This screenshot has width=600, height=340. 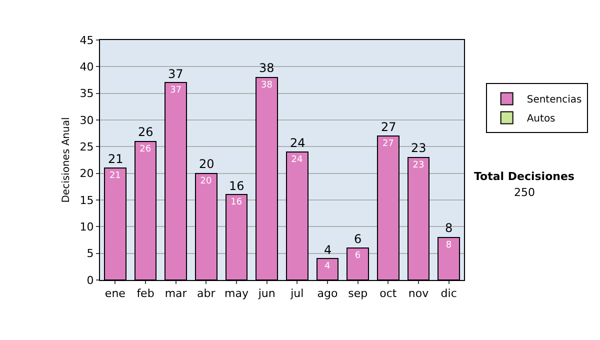 What do you see at coordinates (115, 176) in the screenshot?
I see `data-label: 21` at bounding box center [115, 176].